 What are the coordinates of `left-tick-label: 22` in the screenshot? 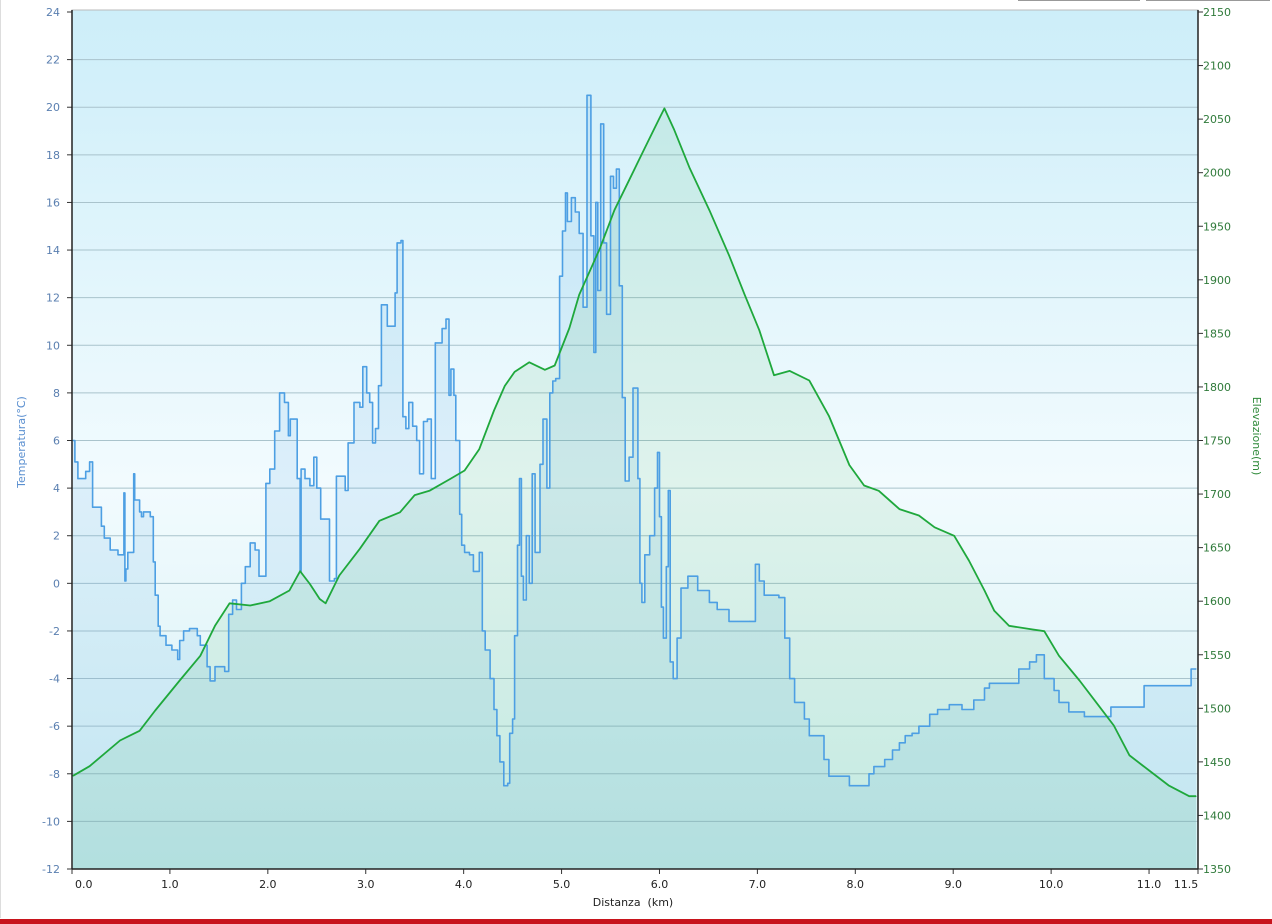 It's located at (53, 60).